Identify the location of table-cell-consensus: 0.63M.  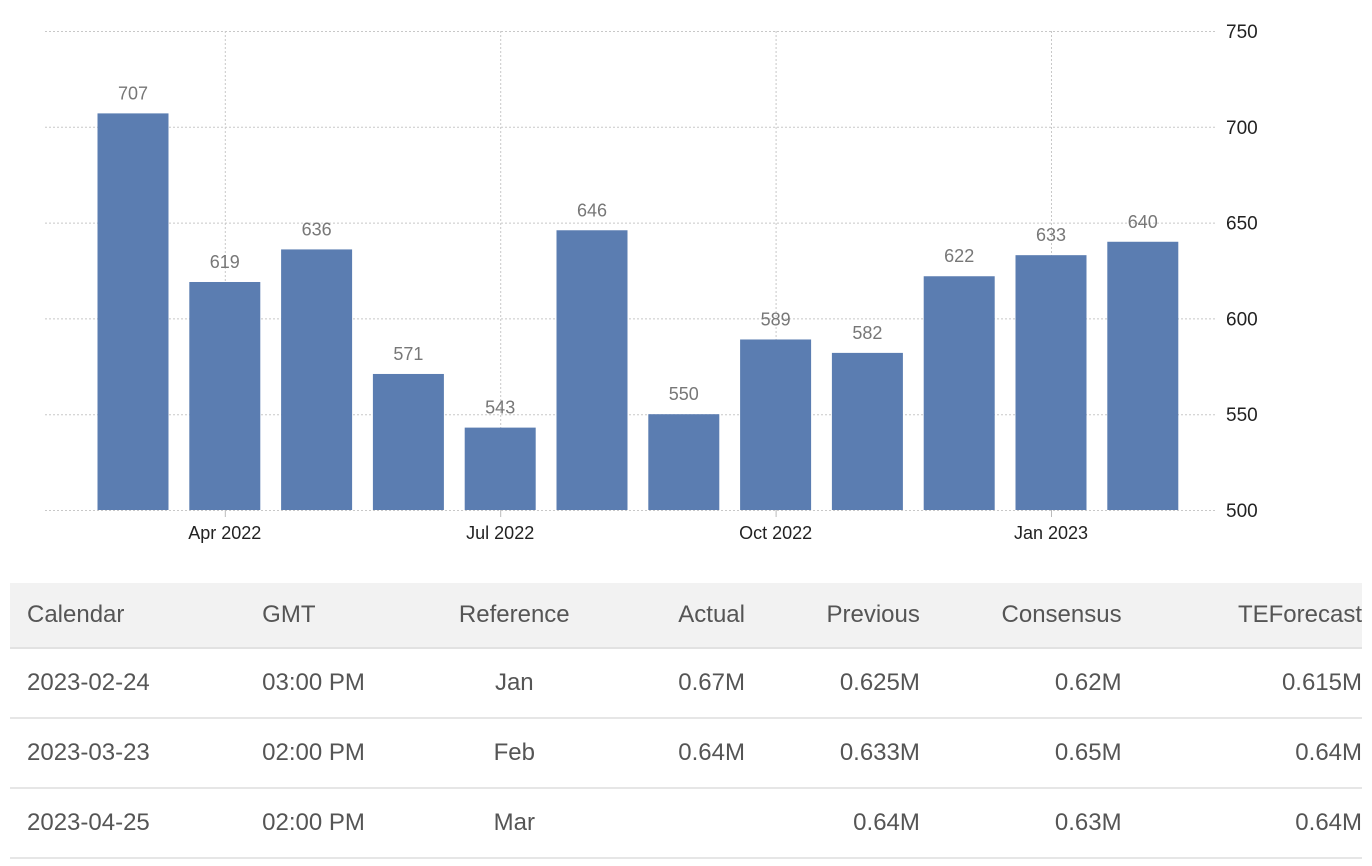
(1020, 823).